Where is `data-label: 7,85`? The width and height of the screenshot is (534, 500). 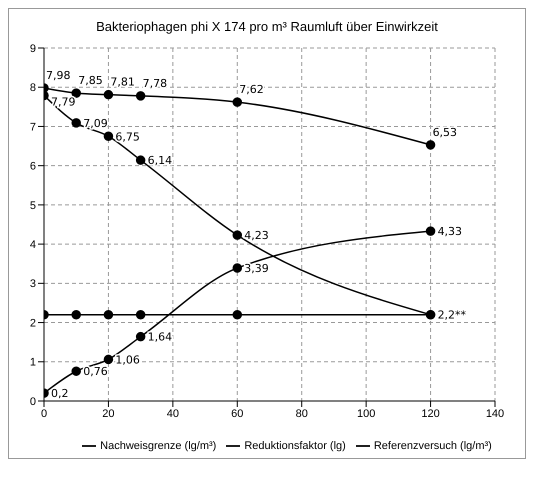 data-label: 7,85 is located at coordinates (90, 81).